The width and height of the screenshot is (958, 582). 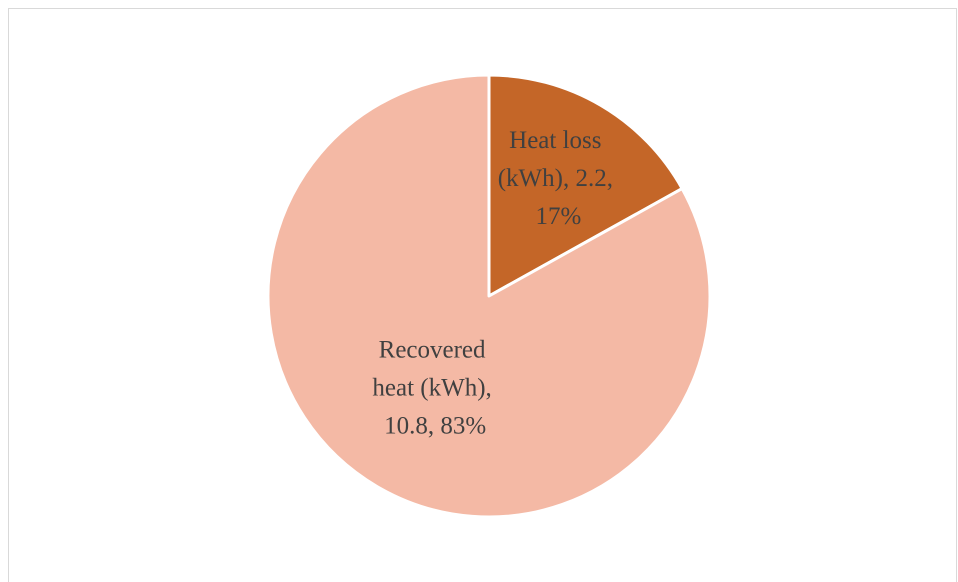 I want to click on slice-label-heat-loss: Heat loss (kWh), 2.2, 17%, so click(x=559, y=178).